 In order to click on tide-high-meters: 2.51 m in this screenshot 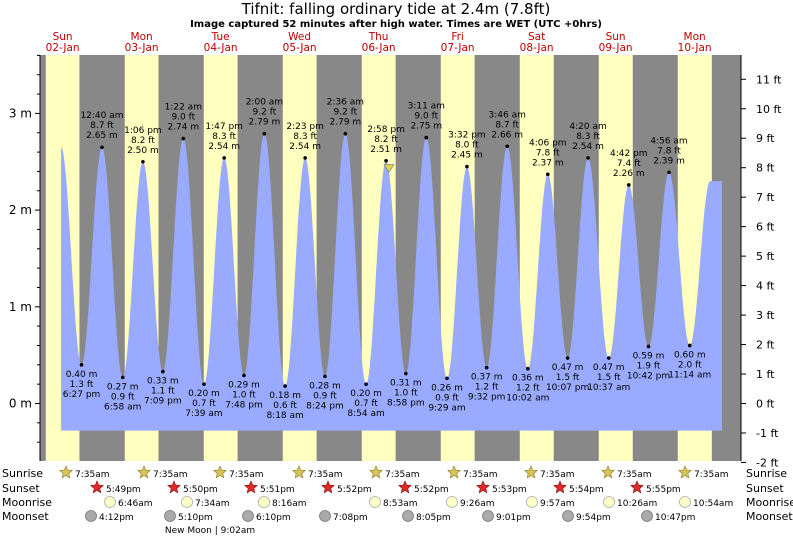, I will do `click(386, 150)`.